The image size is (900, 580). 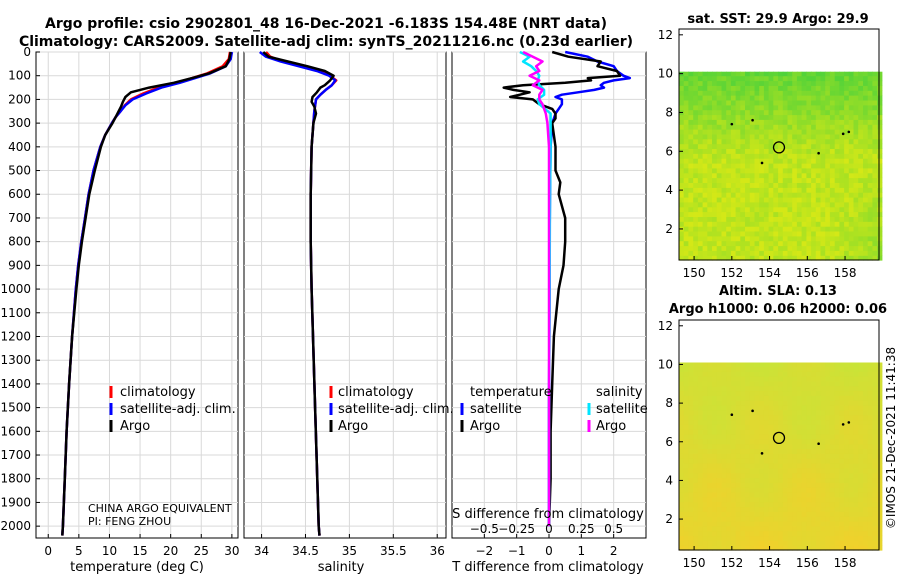 I want to click on sst-island-mark, so click(x=762, y=163).